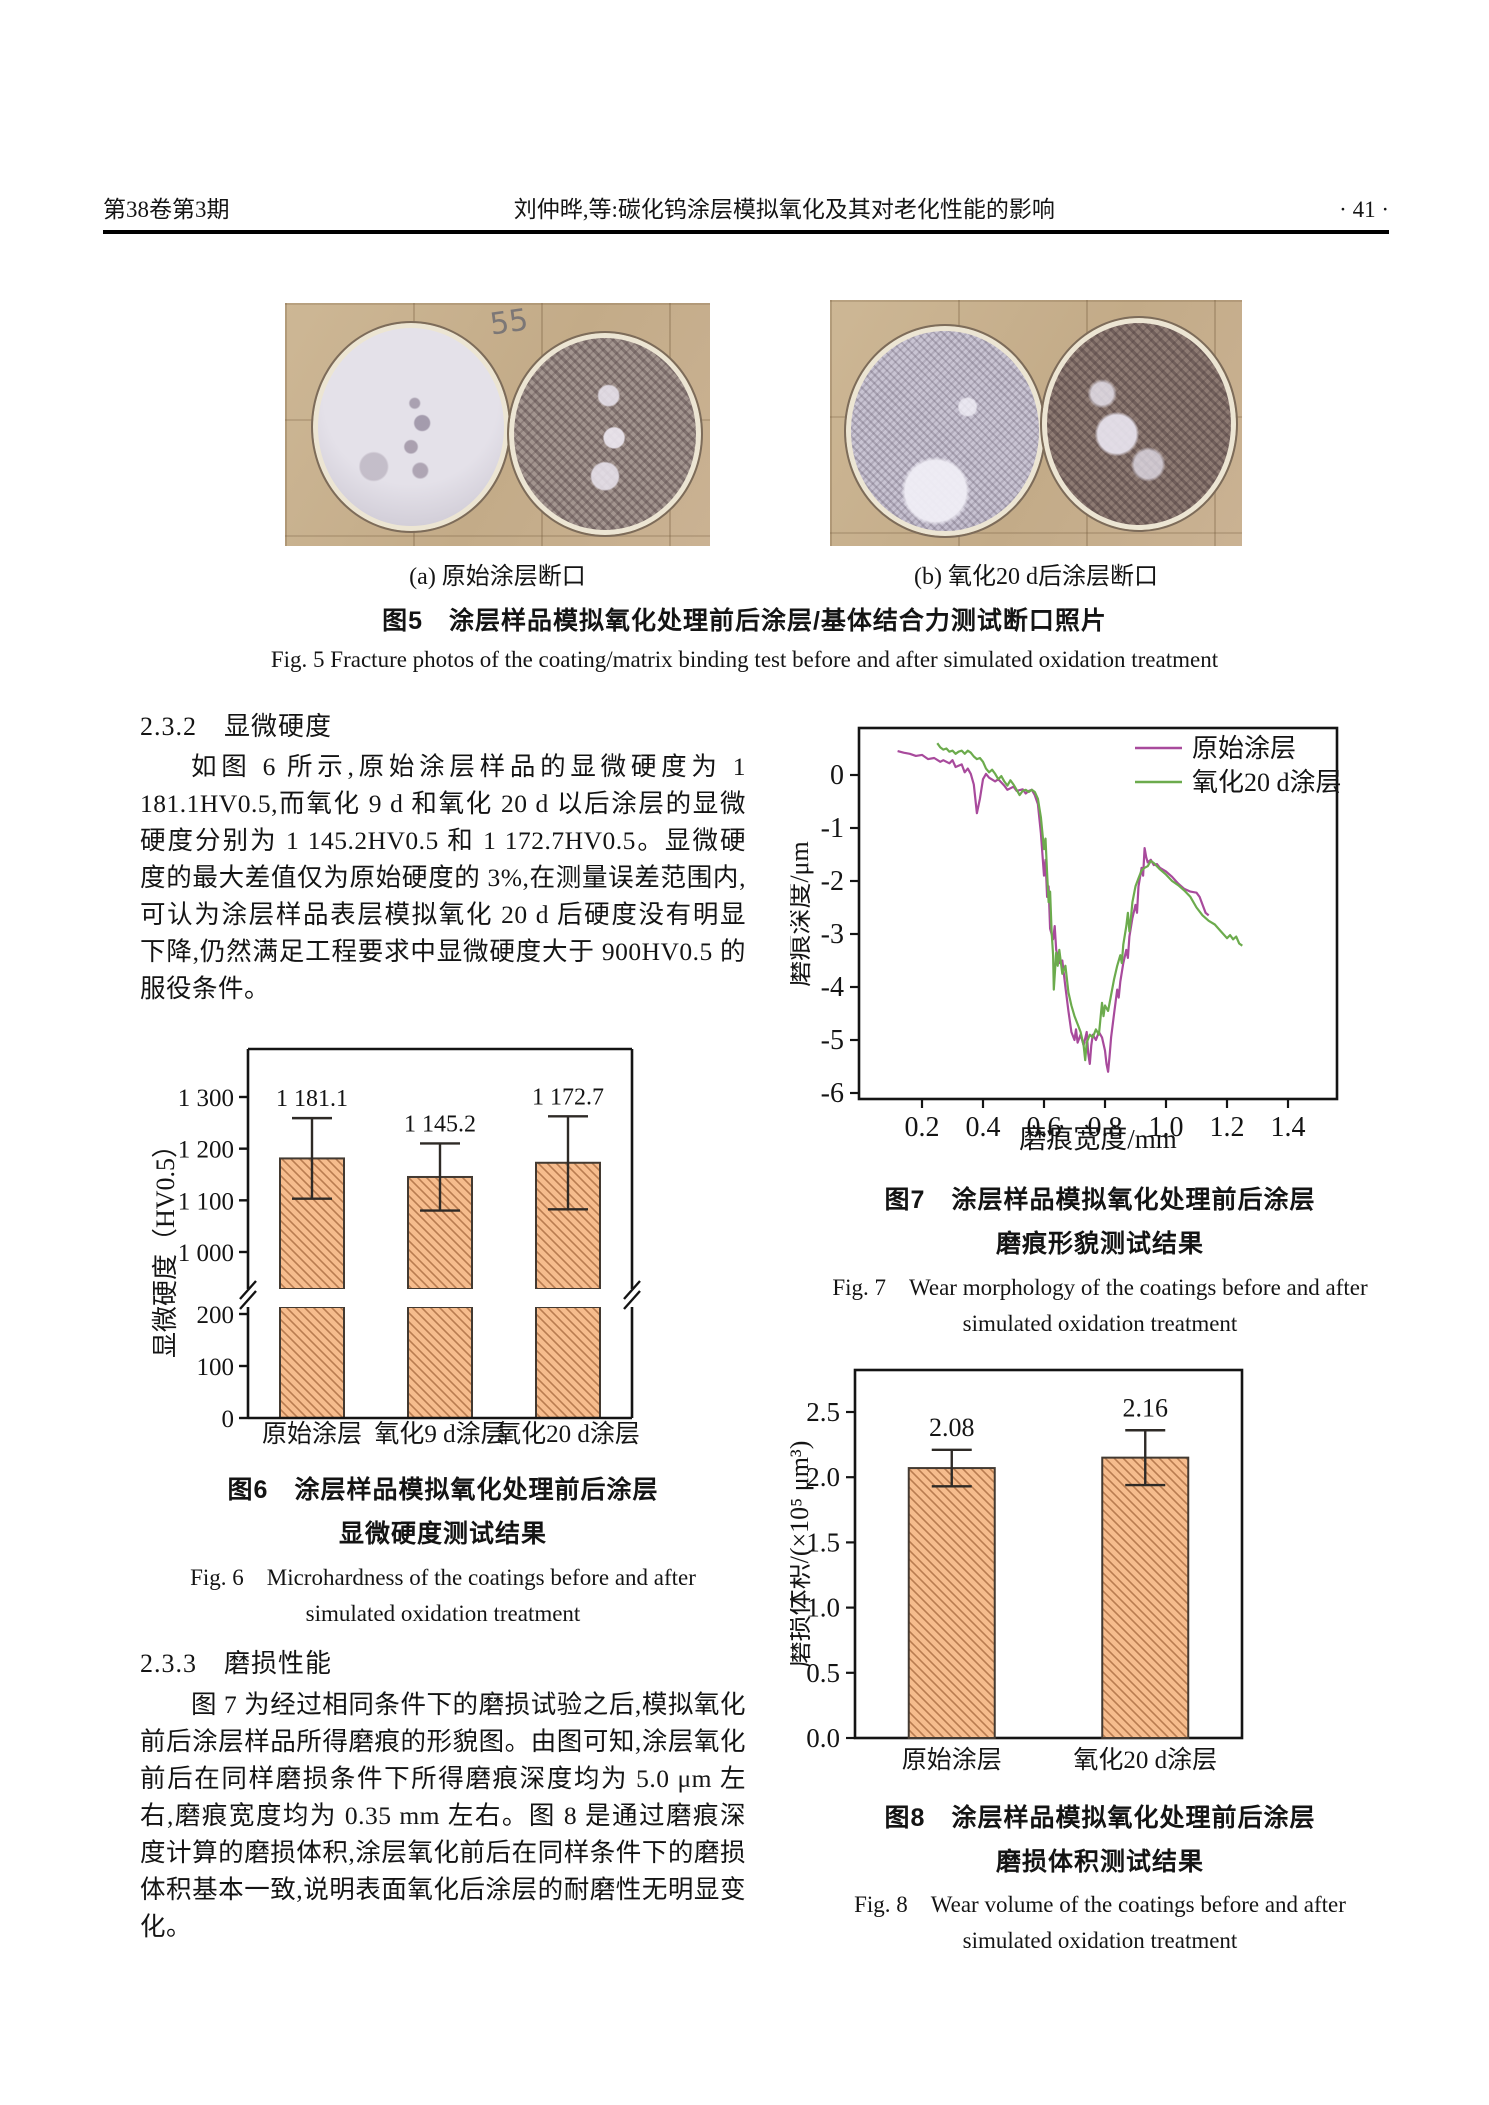 Image resolution: width=1489 pixels, height=2105 pixels. I want to click on page-header: 第38卷第3期 刘仲晔,等:碳化钨涂层模拟氧化及其对老化性能的影响 · 41 ·, so click(746, 207).